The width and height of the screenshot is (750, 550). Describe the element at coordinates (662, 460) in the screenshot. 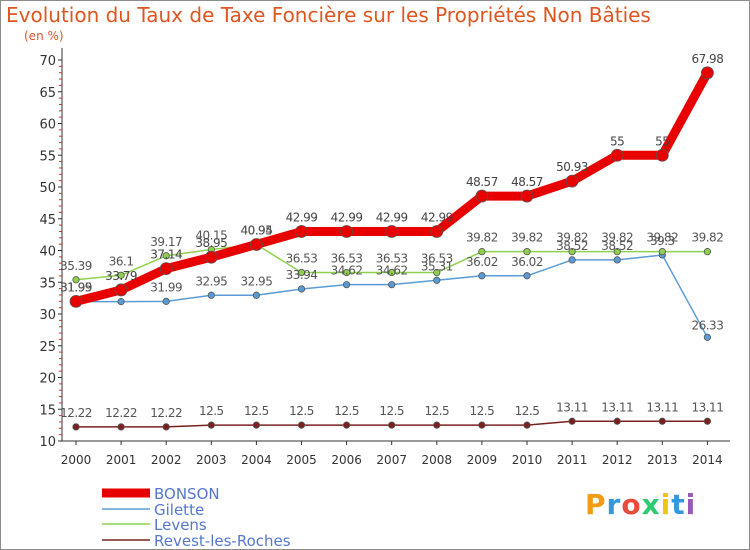

I see `x-tick-label: 2013` at that location.